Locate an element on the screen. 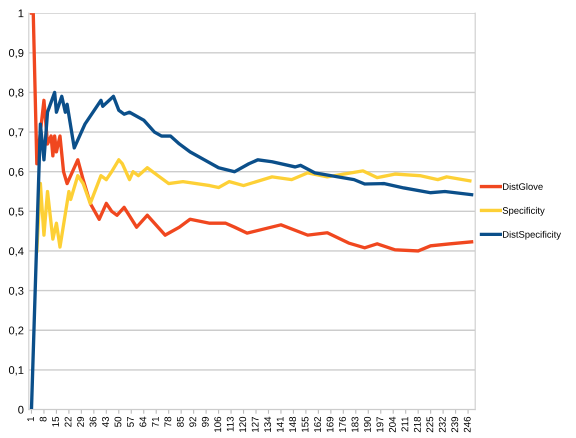 The image size is (576, 438). y-tick-label: 0 is located at coordinates (21, 410).